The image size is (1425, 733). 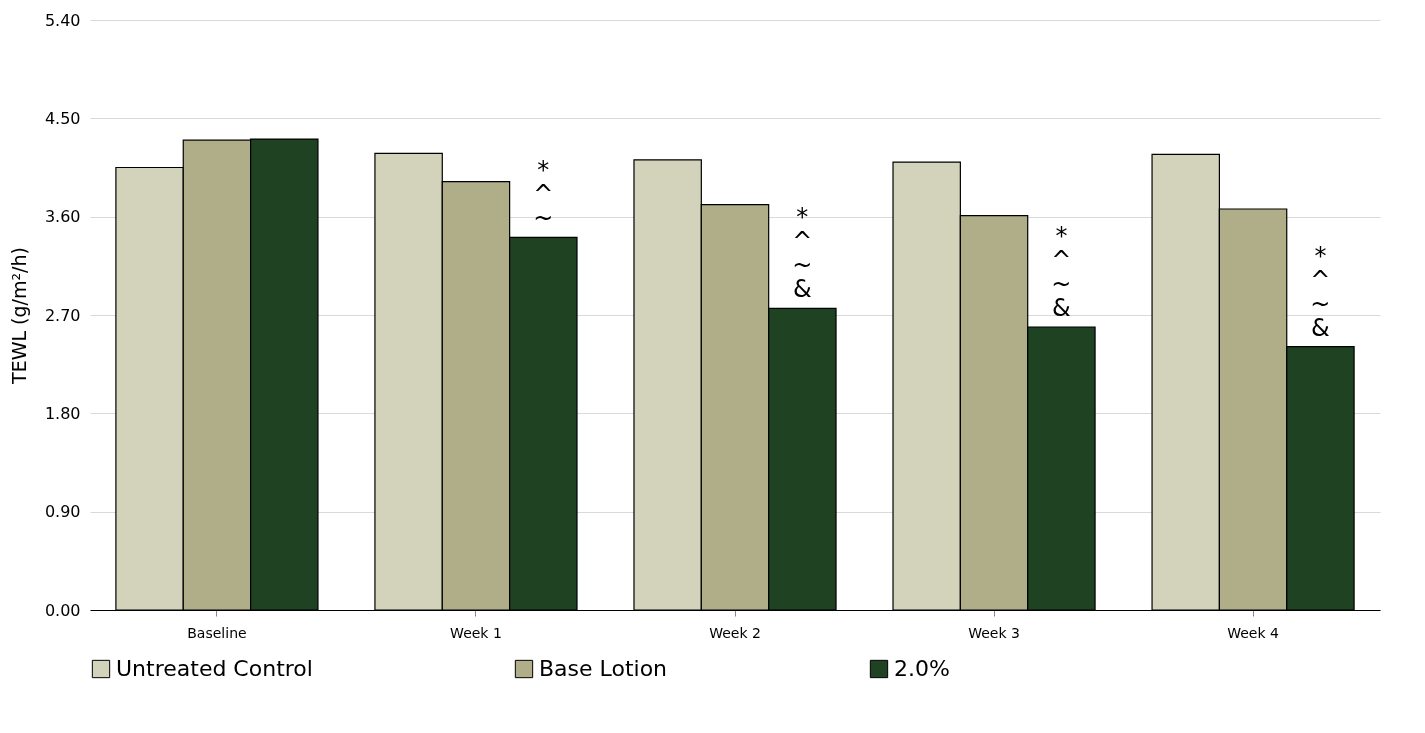 What do you see at coordinates (62, 413) in the screenshot?
I see `y-tick-label: 1.80` at bounding box center [62, 413].